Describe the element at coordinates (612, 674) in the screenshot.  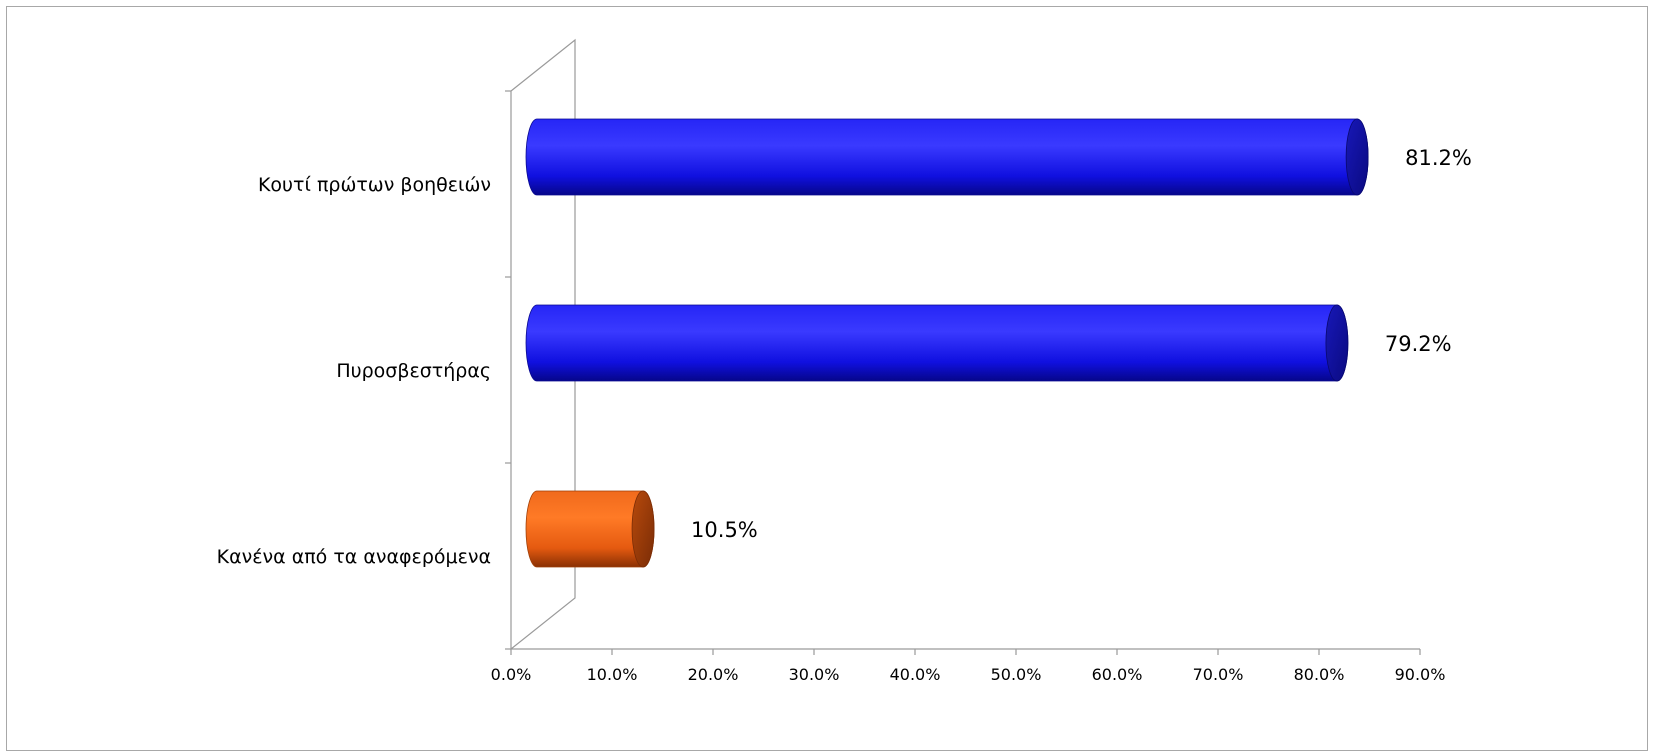
I see `x-tick-label: 10.0%` at that location.